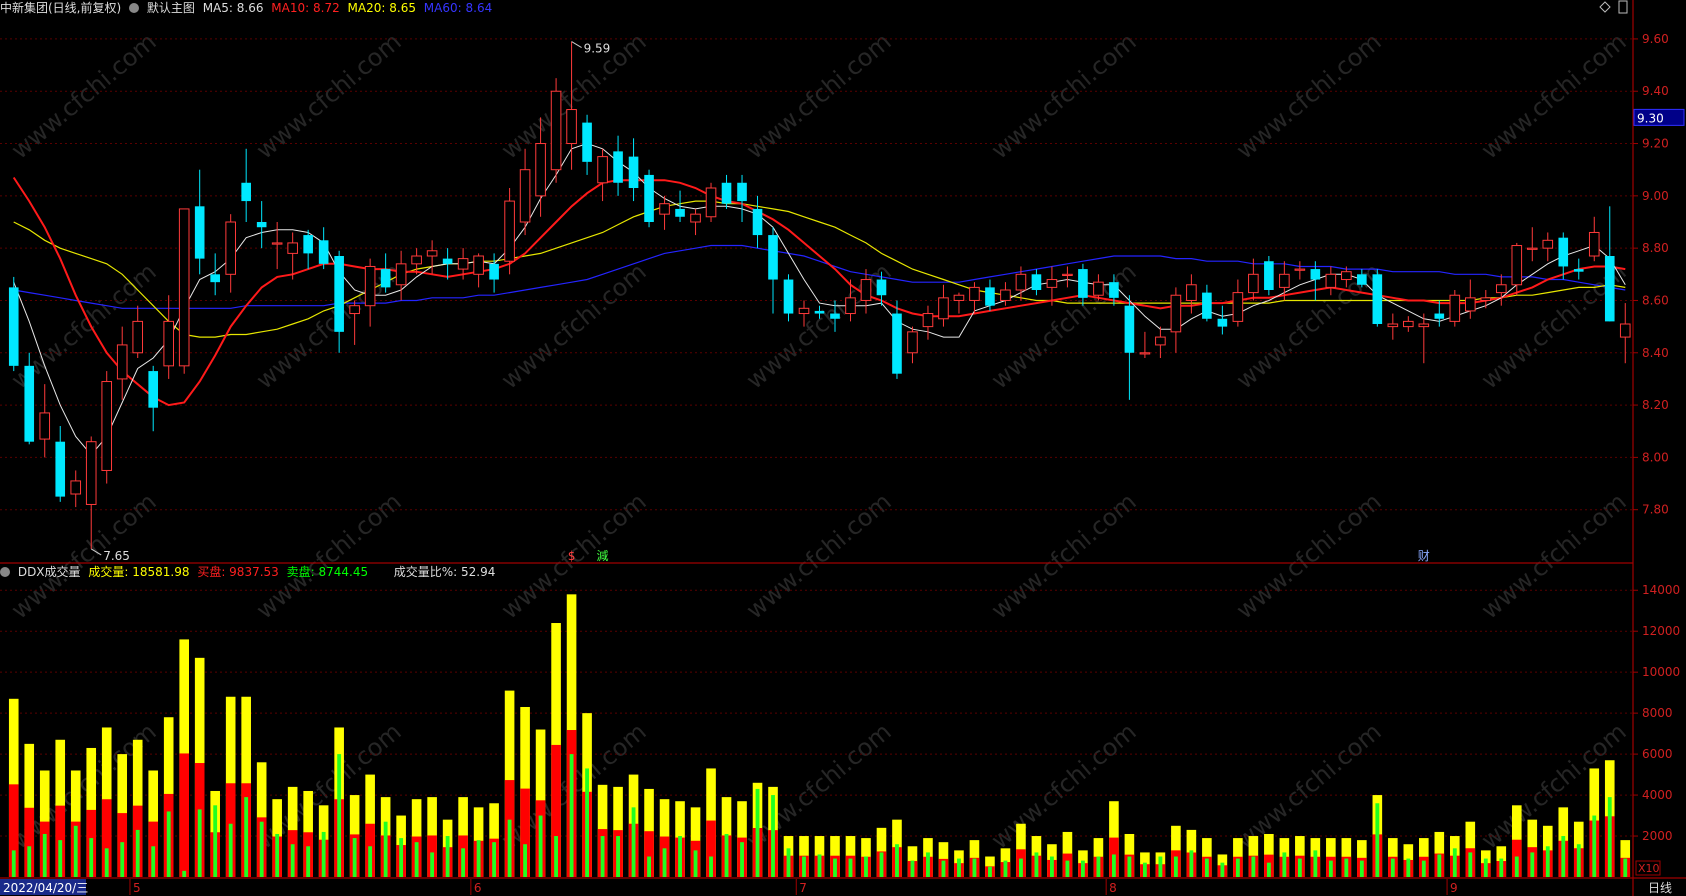 The image size is (1686, 896). Describe the element at coordinates (603, 555) in the screenshot. I see `event-marker-reduce: 減` at that location.